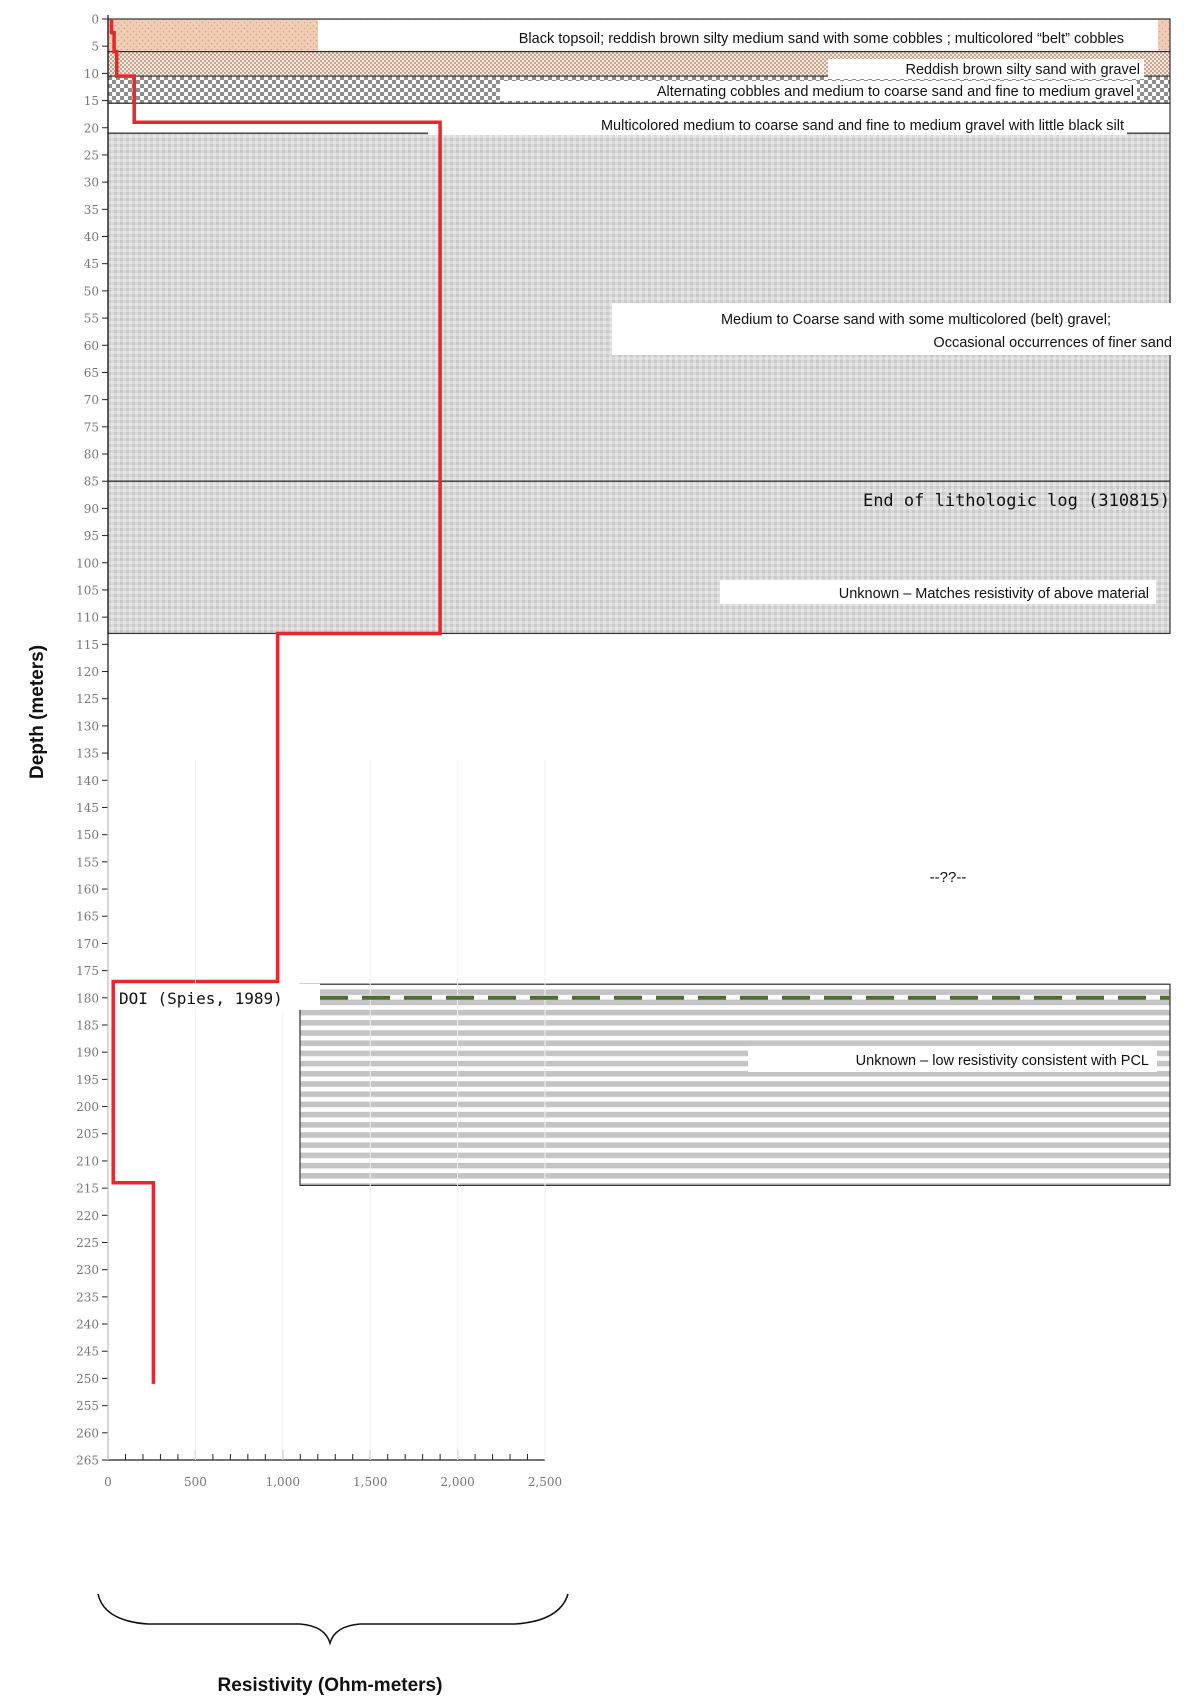 Image resolution: width=1188 pixels, height=1701 pixels. I want to click on y-tick-label-13: 65, so click(91, 373).